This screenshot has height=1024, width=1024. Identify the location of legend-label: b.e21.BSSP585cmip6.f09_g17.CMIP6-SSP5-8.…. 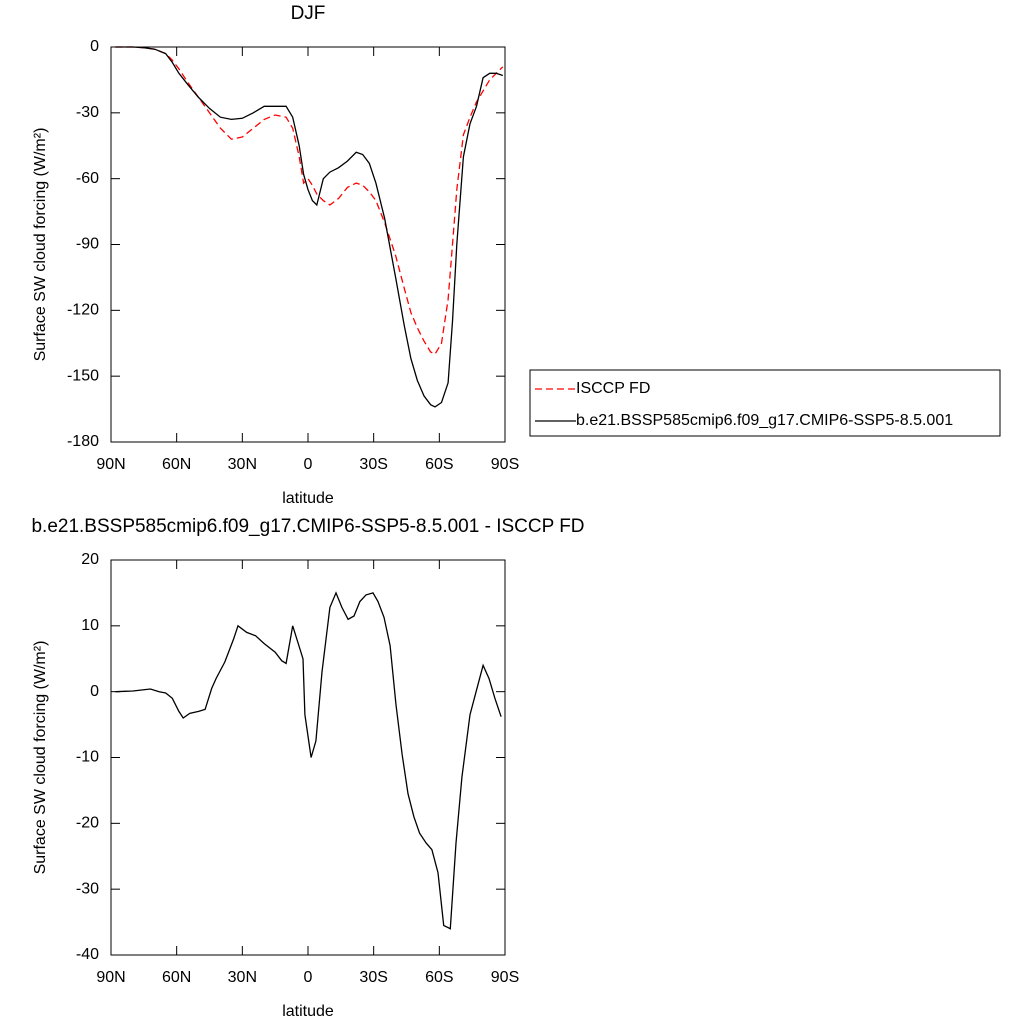
(764, 420).